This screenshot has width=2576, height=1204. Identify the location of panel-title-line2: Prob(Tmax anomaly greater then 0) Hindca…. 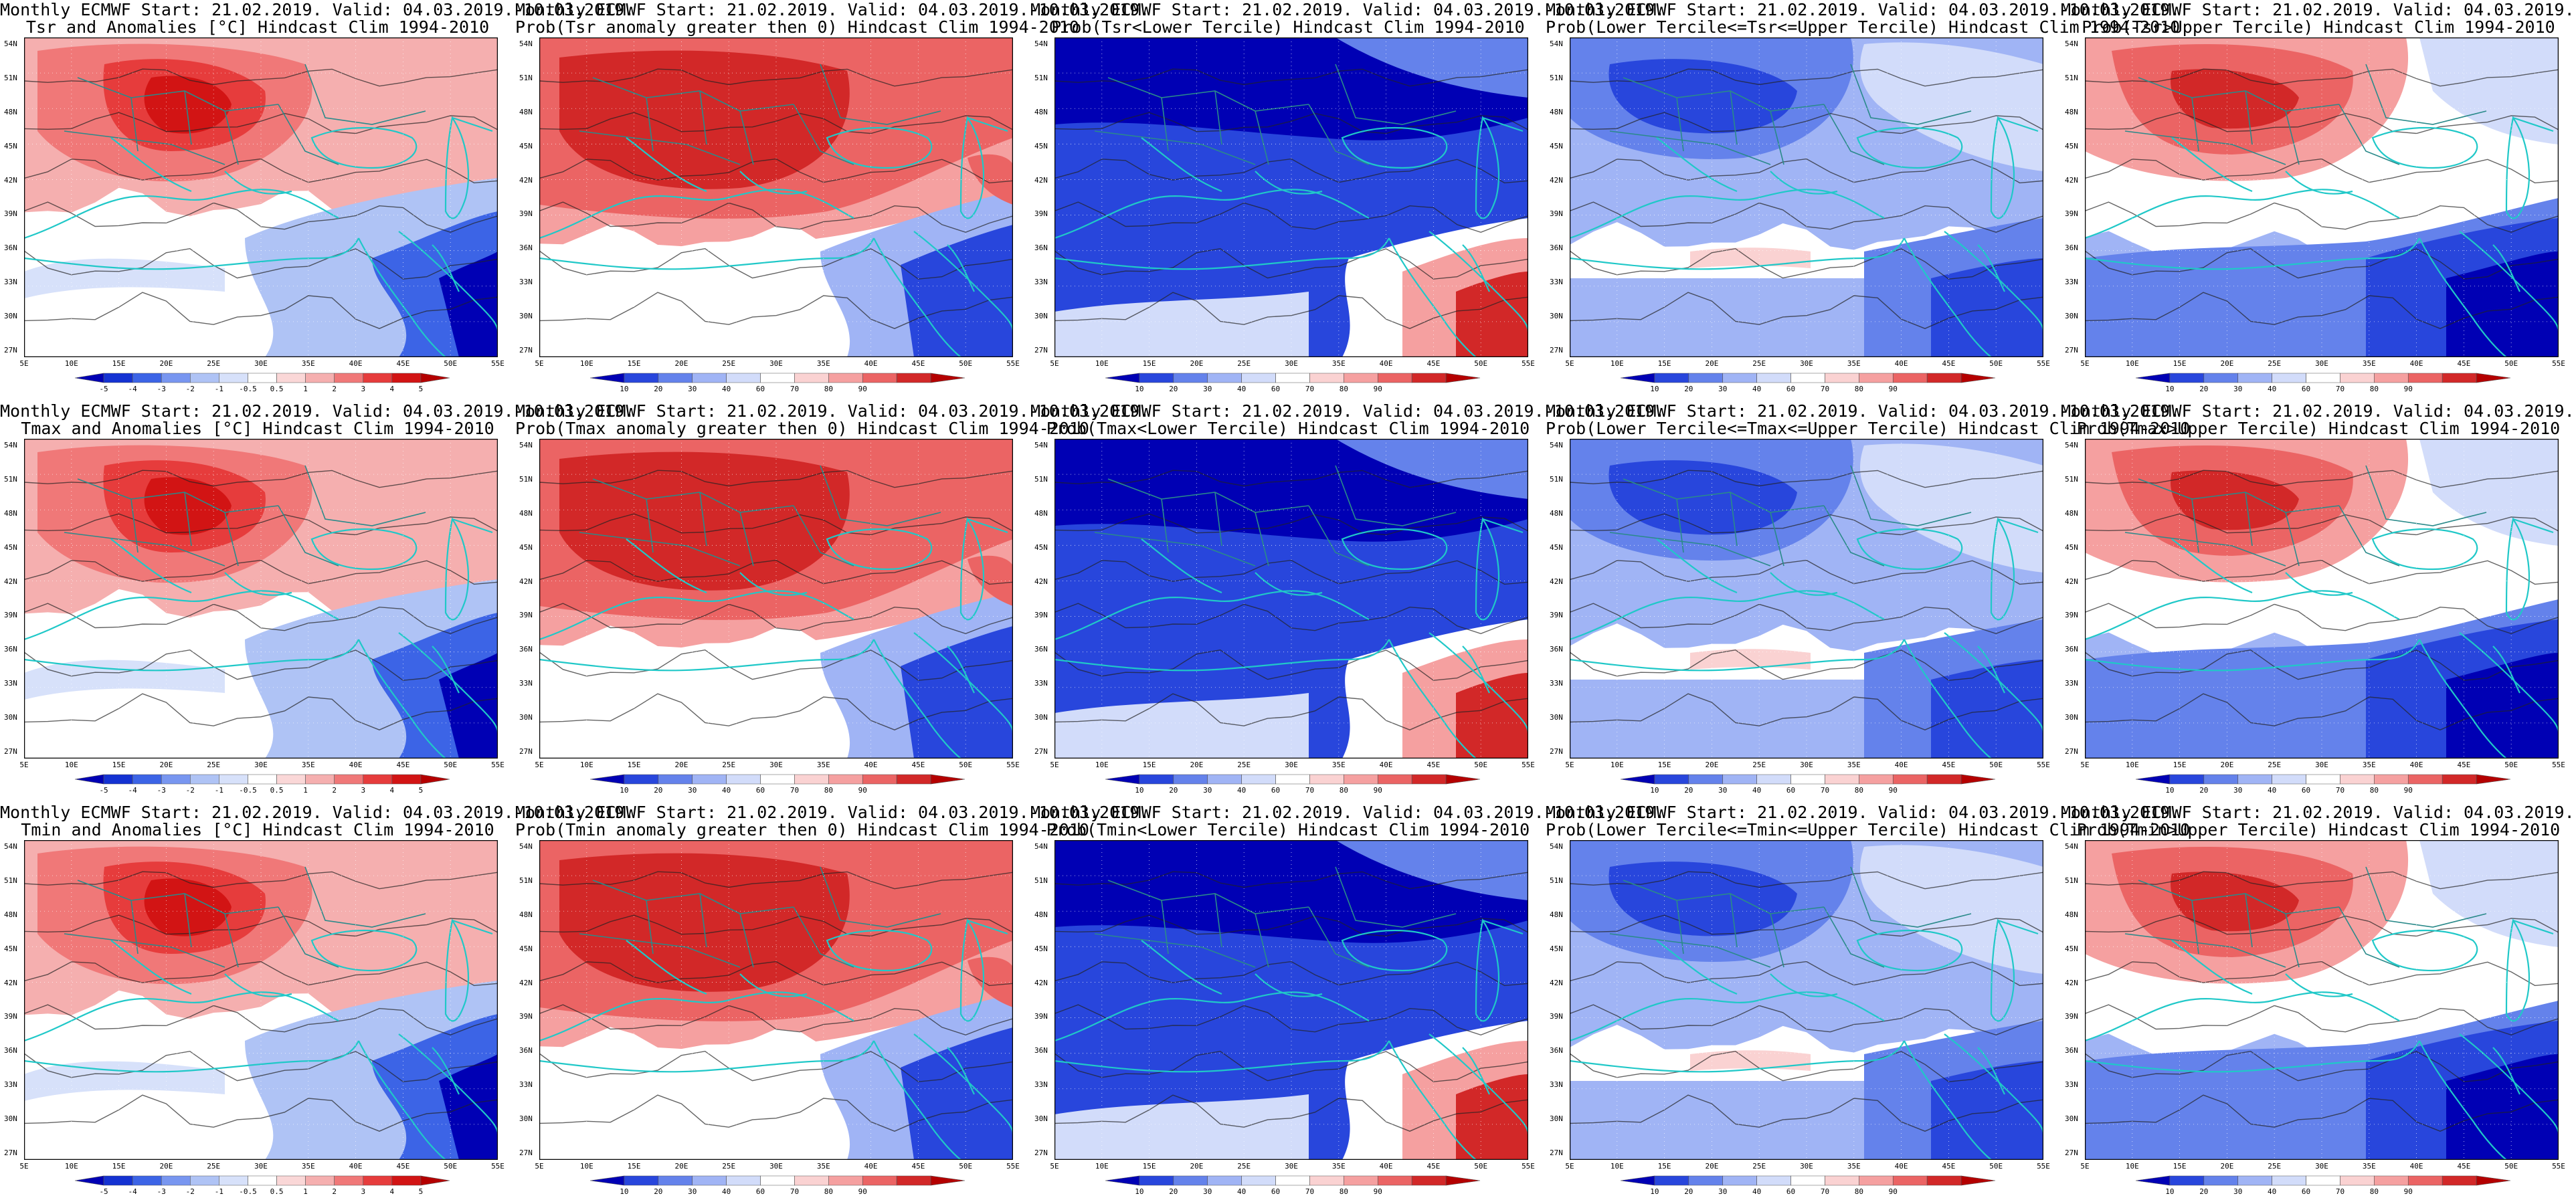
(802, 428).